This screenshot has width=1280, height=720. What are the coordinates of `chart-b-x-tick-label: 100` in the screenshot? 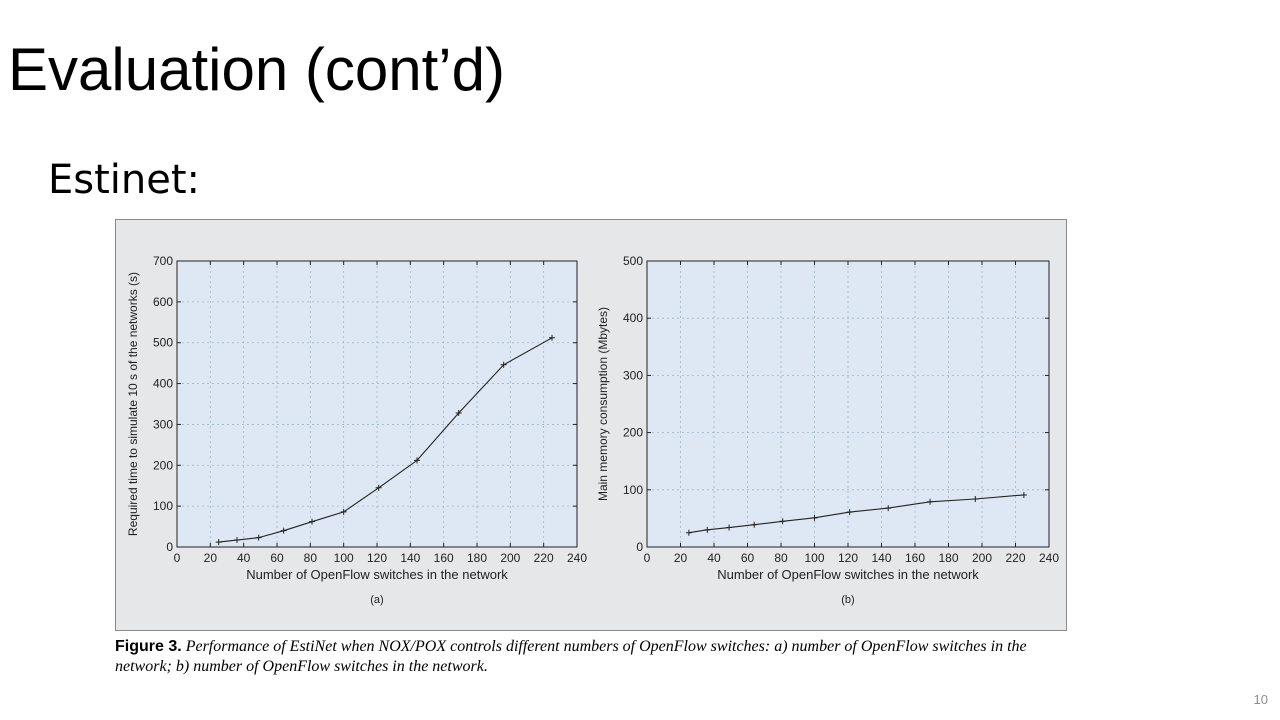 It's located at (814, 558).